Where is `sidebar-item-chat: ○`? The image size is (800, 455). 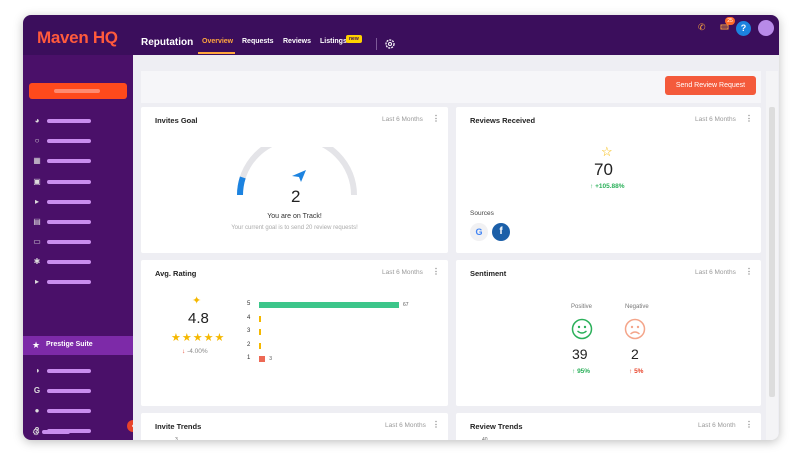 sidebar-item-chat: ○ is located at coordinates (77, 141).